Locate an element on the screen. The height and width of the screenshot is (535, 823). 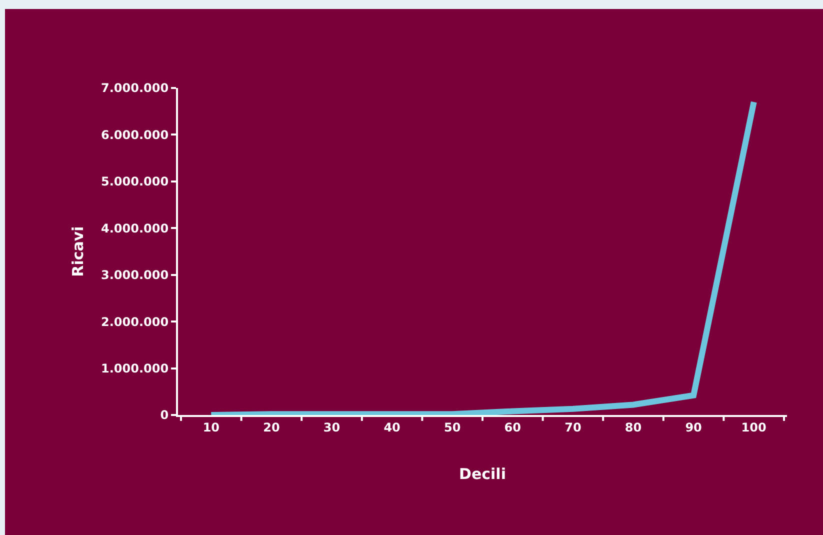
x-tick-label: 50 is located at coordinates (452, 427).